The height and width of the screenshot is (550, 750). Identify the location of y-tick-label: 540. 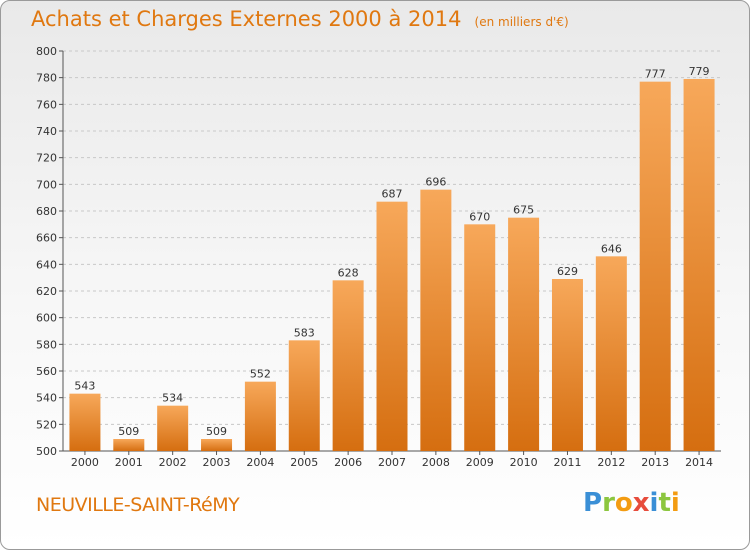
(46, 398).